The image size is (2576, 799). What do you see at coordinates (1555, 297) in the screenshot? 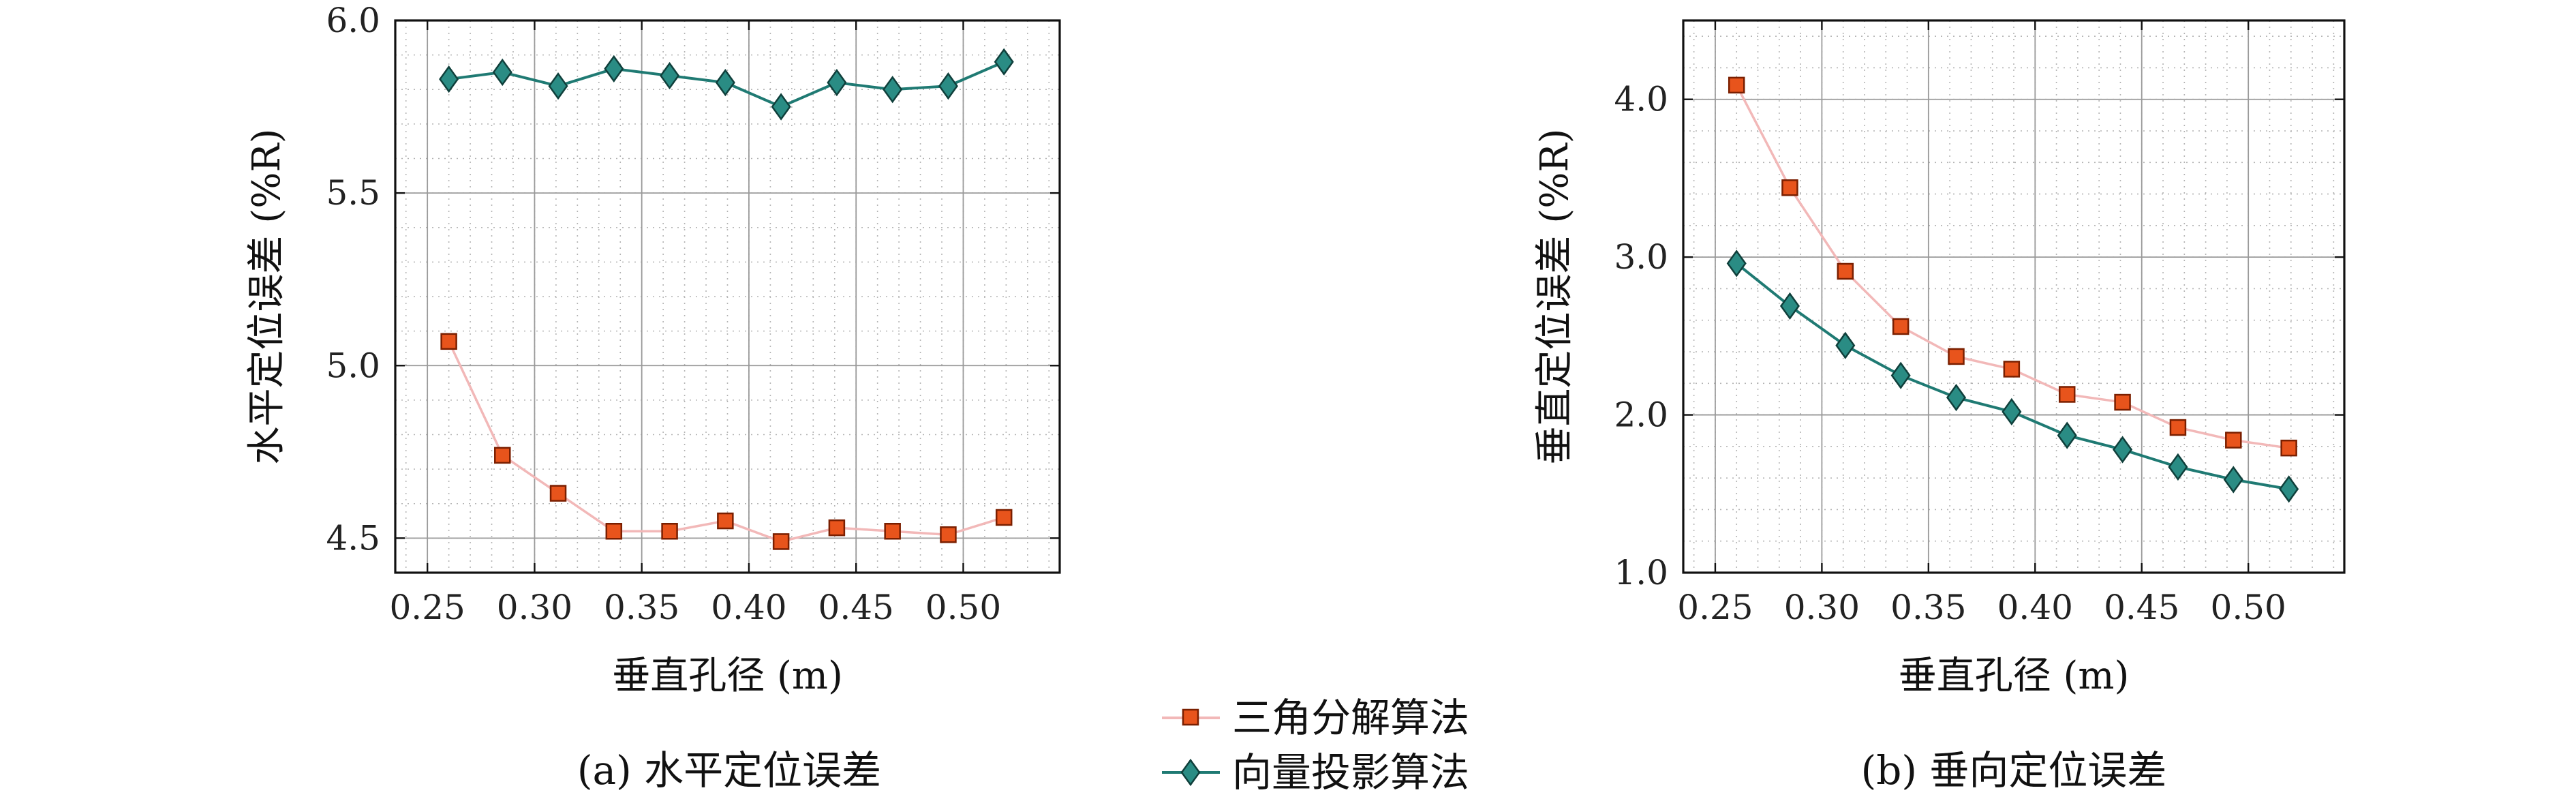
I see `y-axis-title: 垂直定位误差 (%R)` at bounding box center [1555, 297].